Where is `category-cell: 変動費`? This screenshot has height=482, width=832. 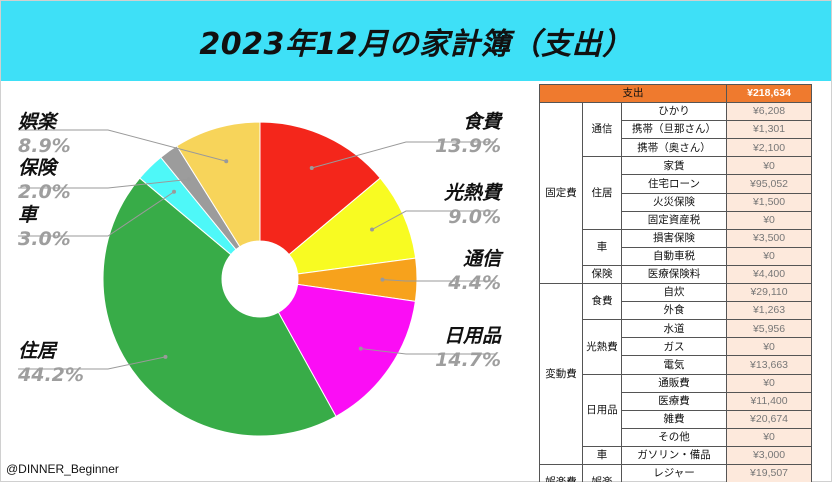 category-cell: 変動費 is located at coordinates (561, 374).